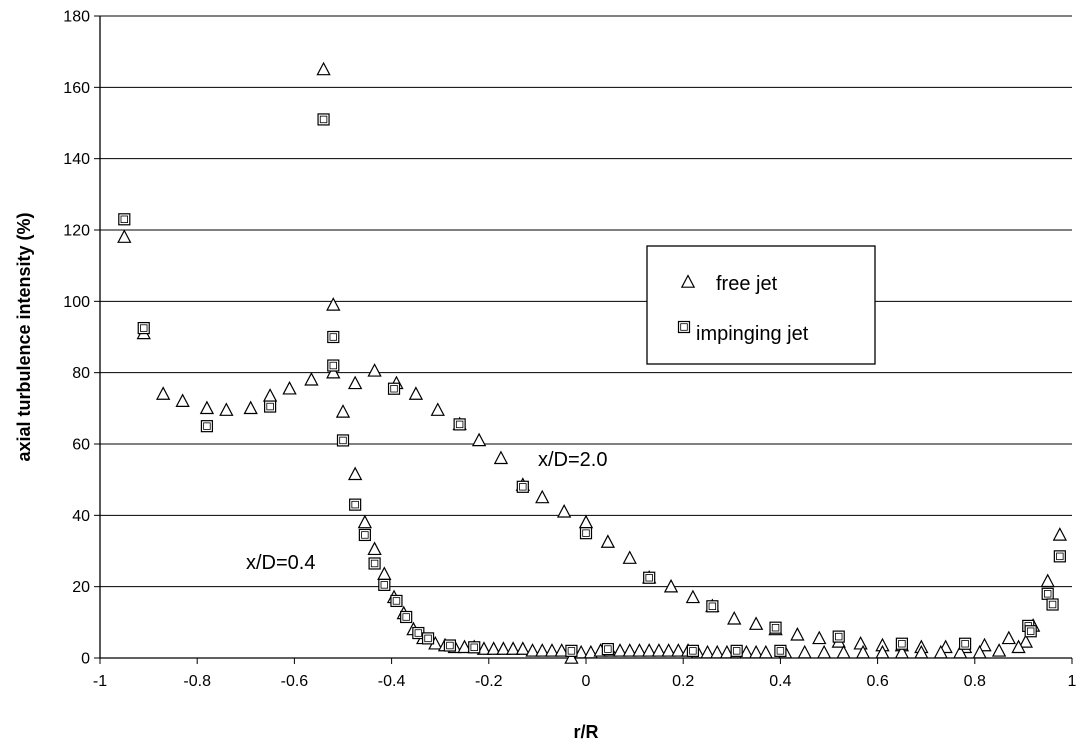 This screenshot has height=750, width=1081. Describe the element at coordinates (747, 284) in the screenshot. I see `legend-label-free-jet: free jet` at that location.